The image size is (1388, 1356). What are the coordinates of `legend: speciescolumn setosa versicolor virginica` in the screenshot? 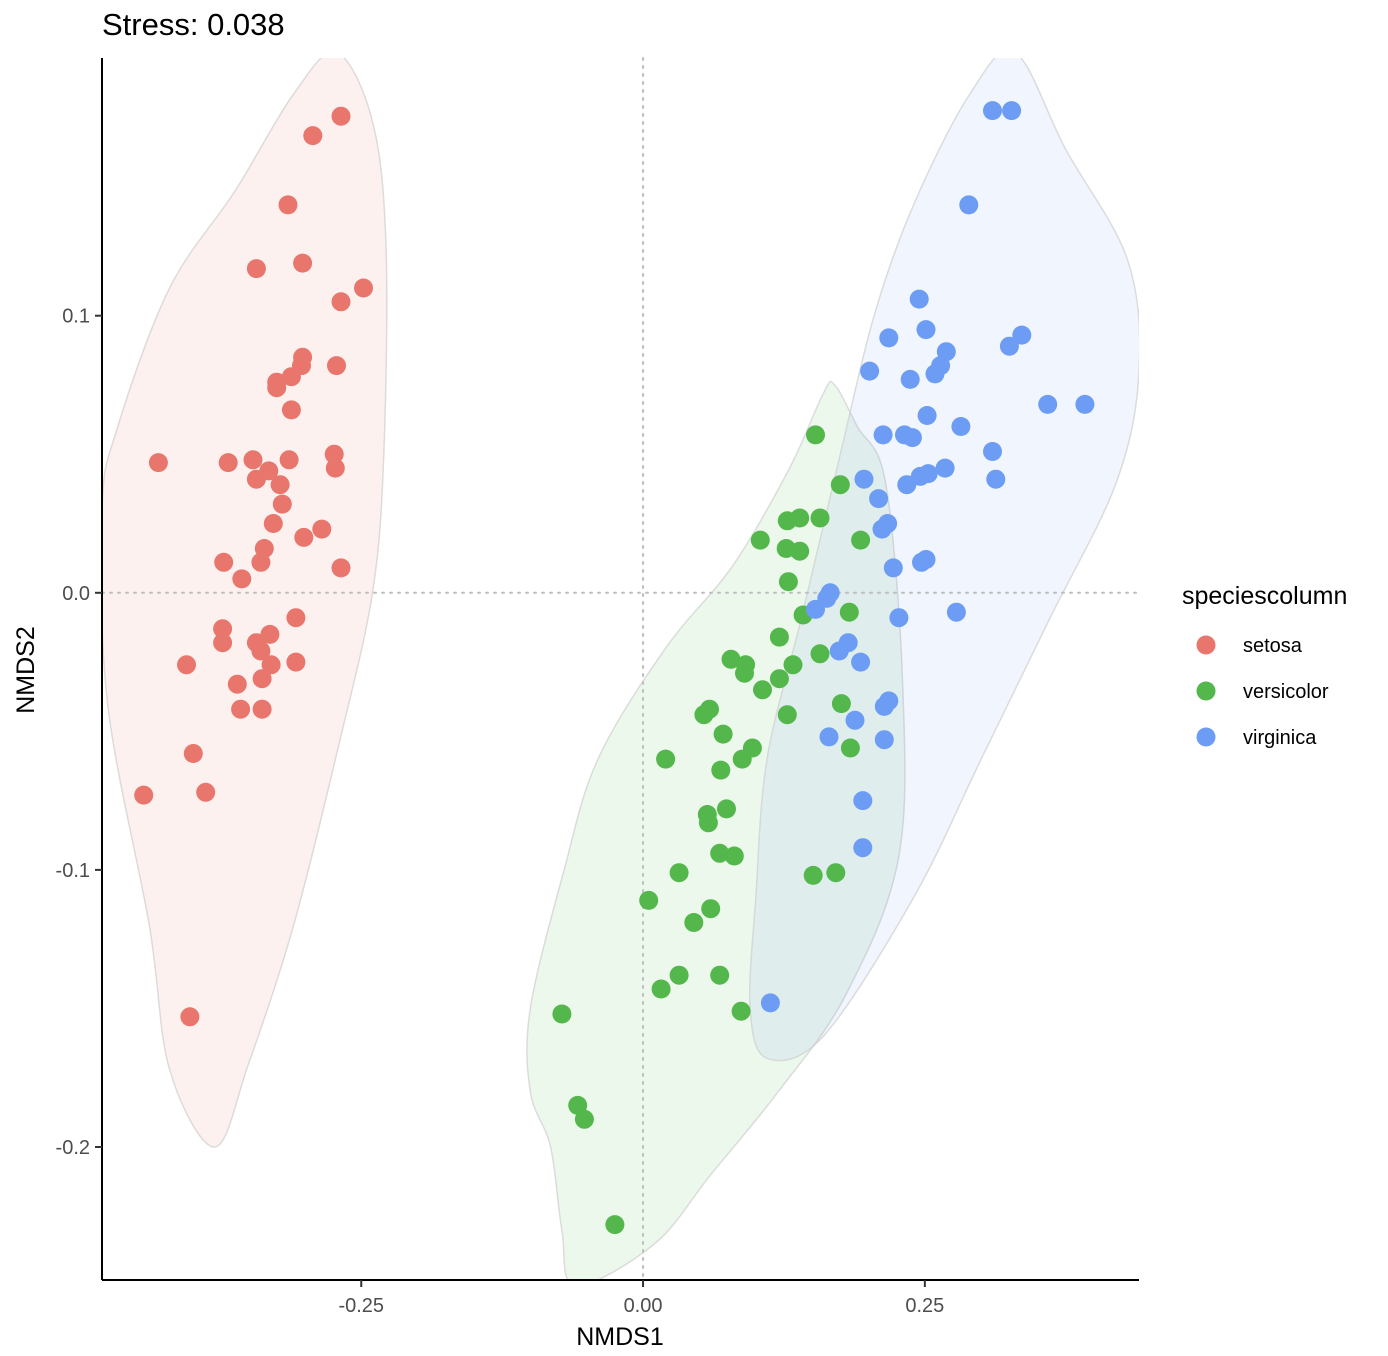 It's located at (1264, 665).